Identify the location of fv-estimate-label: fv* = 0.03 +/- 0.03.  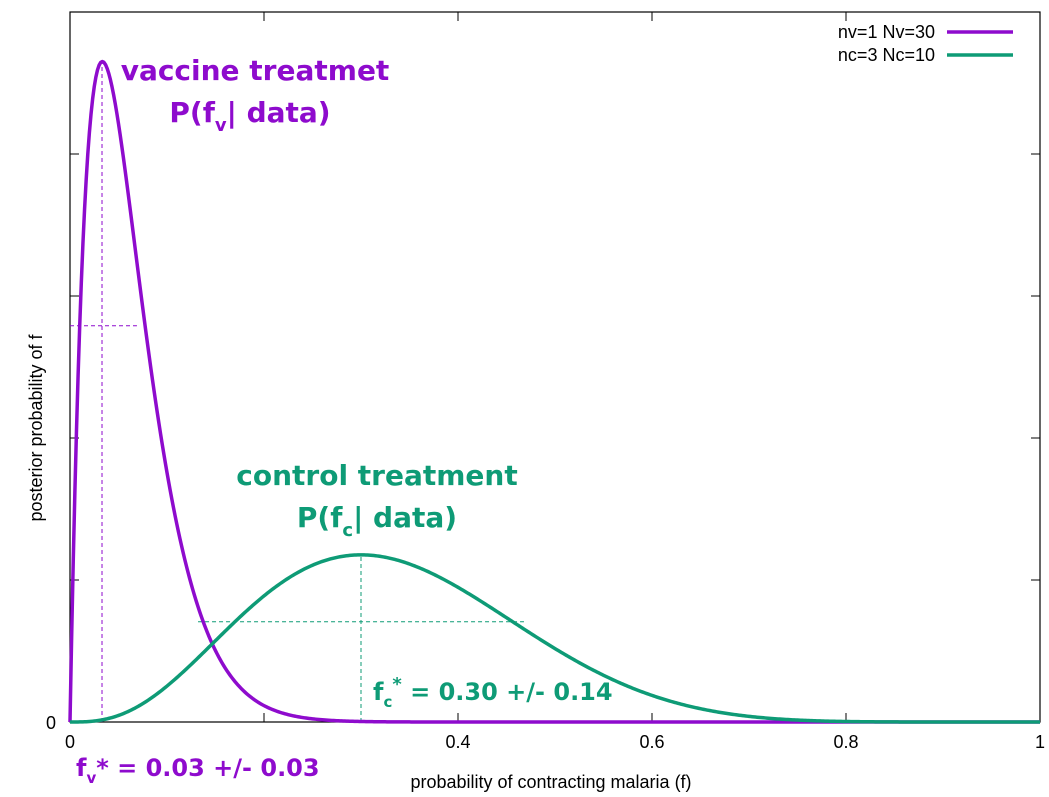
(198, 770).